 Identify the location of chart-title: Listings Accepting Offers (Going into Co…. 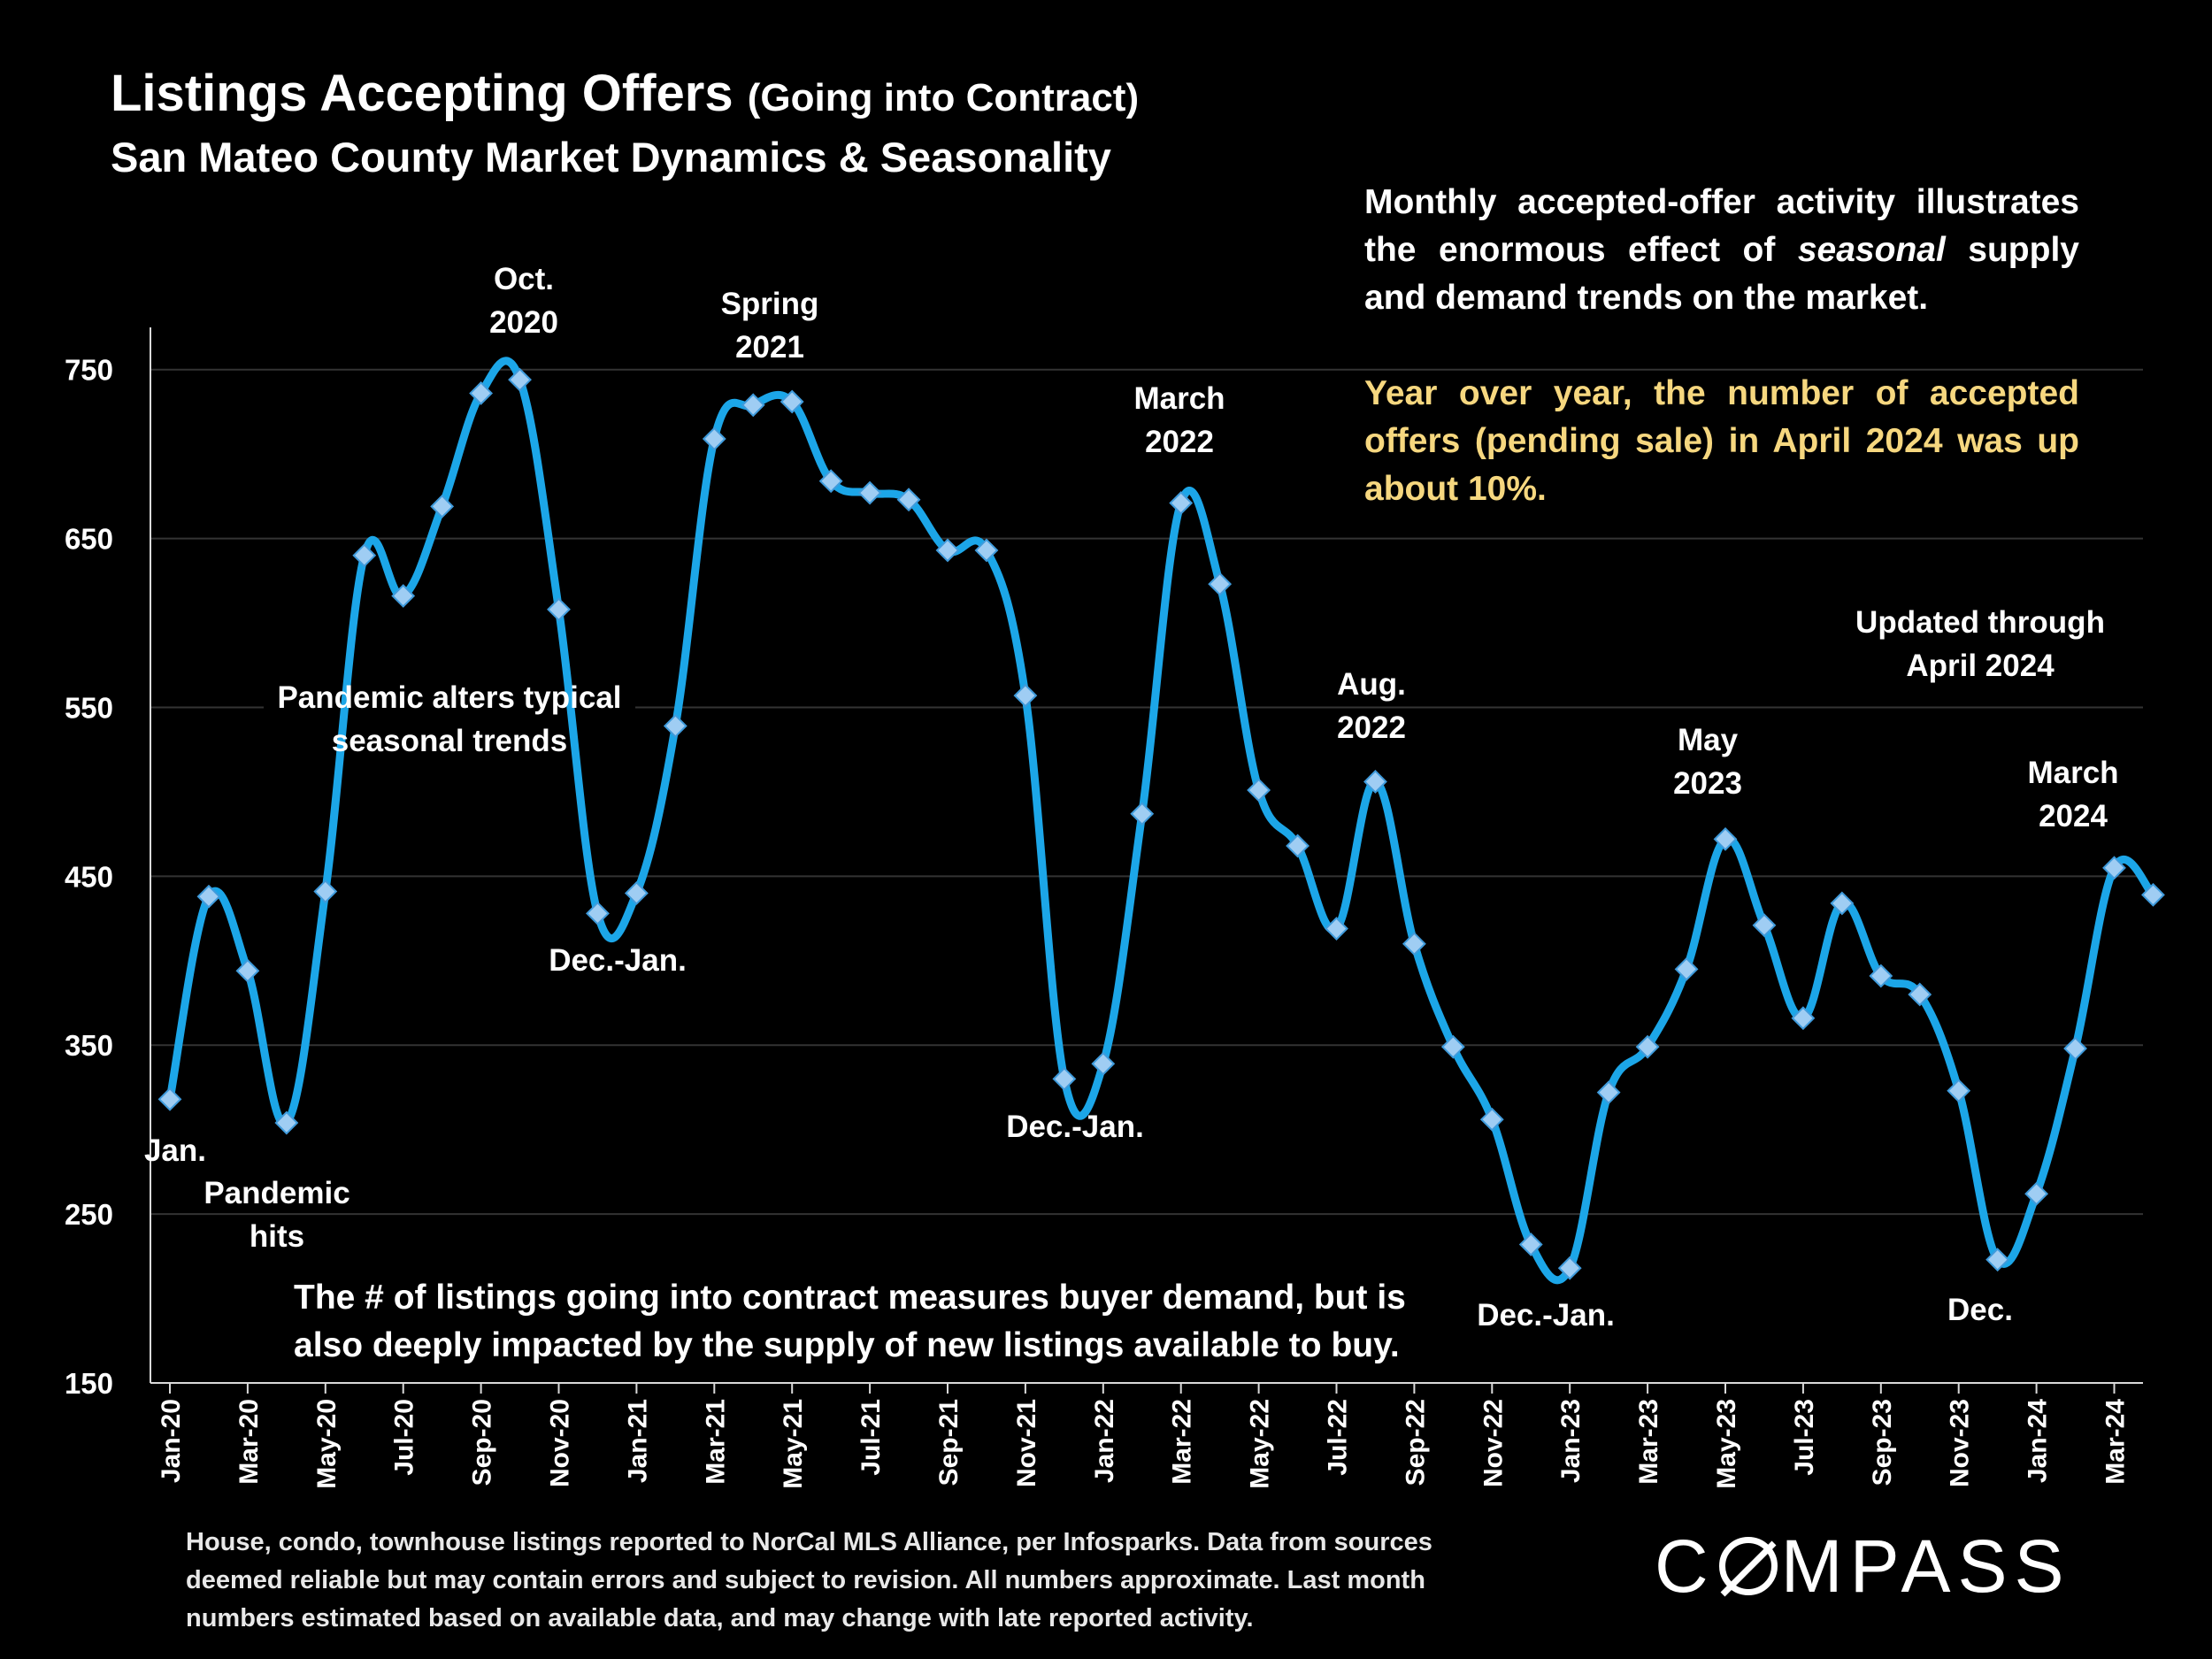
(625, 94).